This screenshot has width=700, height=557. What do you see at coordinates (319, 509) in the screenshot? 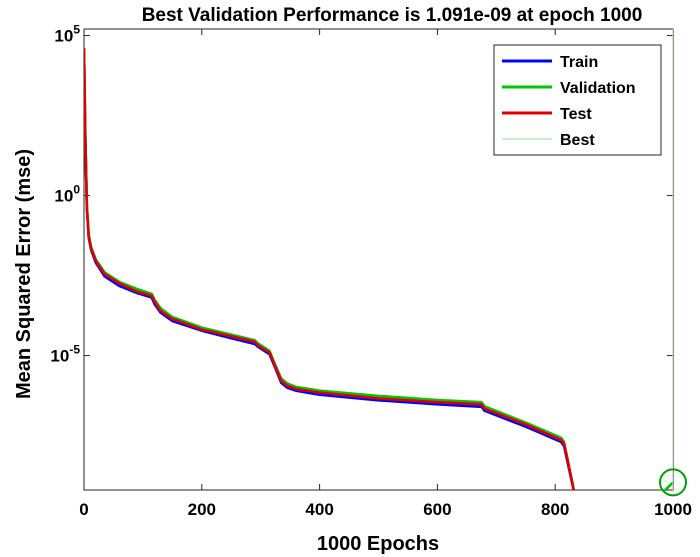
I see `x-tick-label: 400` at bounding box center [319, 509].